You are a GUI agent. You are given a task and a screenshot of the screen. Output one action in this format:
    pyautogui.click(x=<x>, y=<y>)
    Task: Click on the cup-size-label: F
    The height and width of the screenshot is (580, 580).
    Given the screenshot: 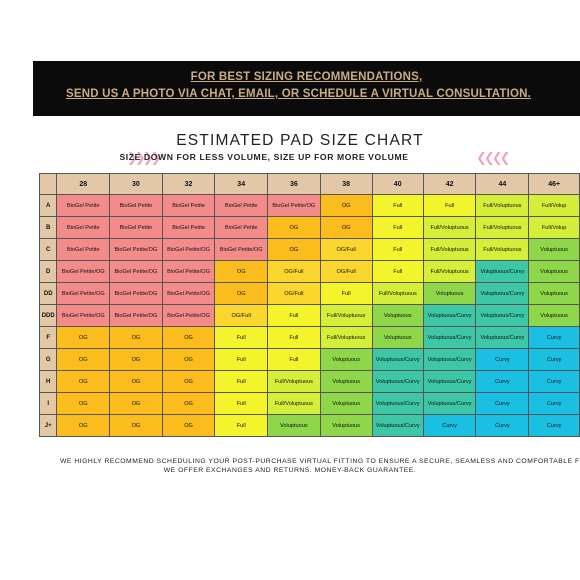 What is the action you would take?
    pyautogui.click(x=48, y=337)
    